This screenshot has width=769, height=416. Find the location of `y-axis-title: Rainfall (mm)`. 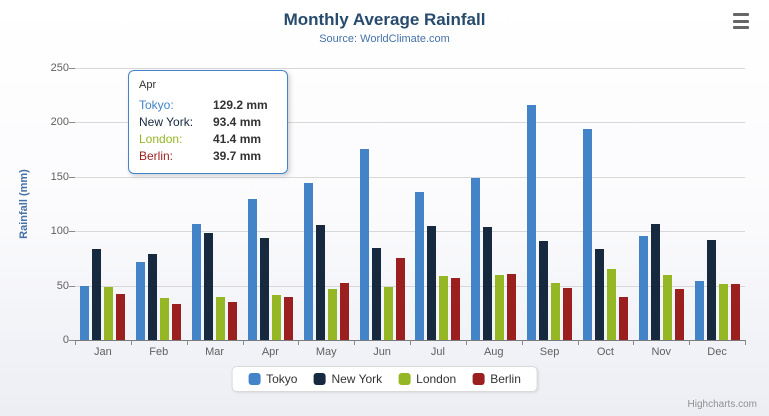

y-axis-title: Rainfall (mm) is located at coordinates (24, 204).